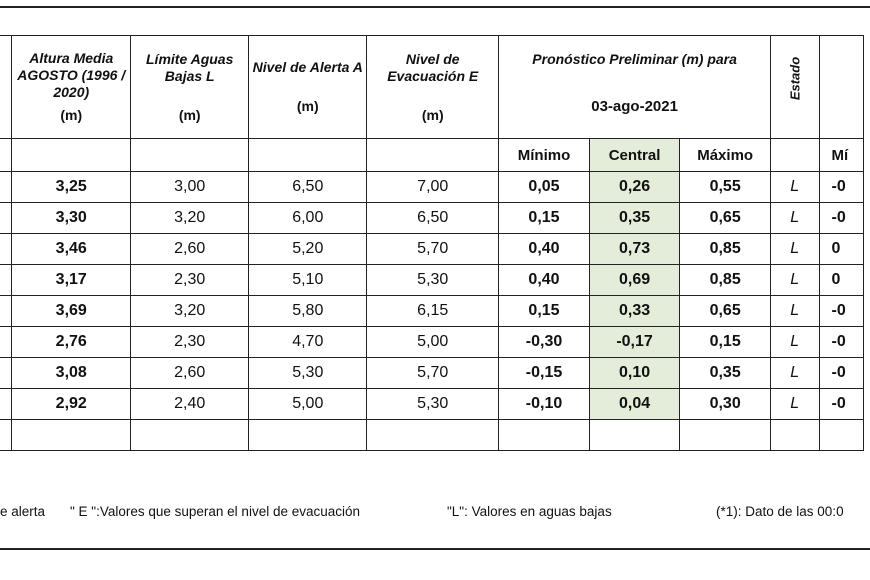 This screenshot has width=870, height=580. Describe the element at coordinates (308, 373) in the screenshot. I see `cell-alerta: 5,30` at that location.